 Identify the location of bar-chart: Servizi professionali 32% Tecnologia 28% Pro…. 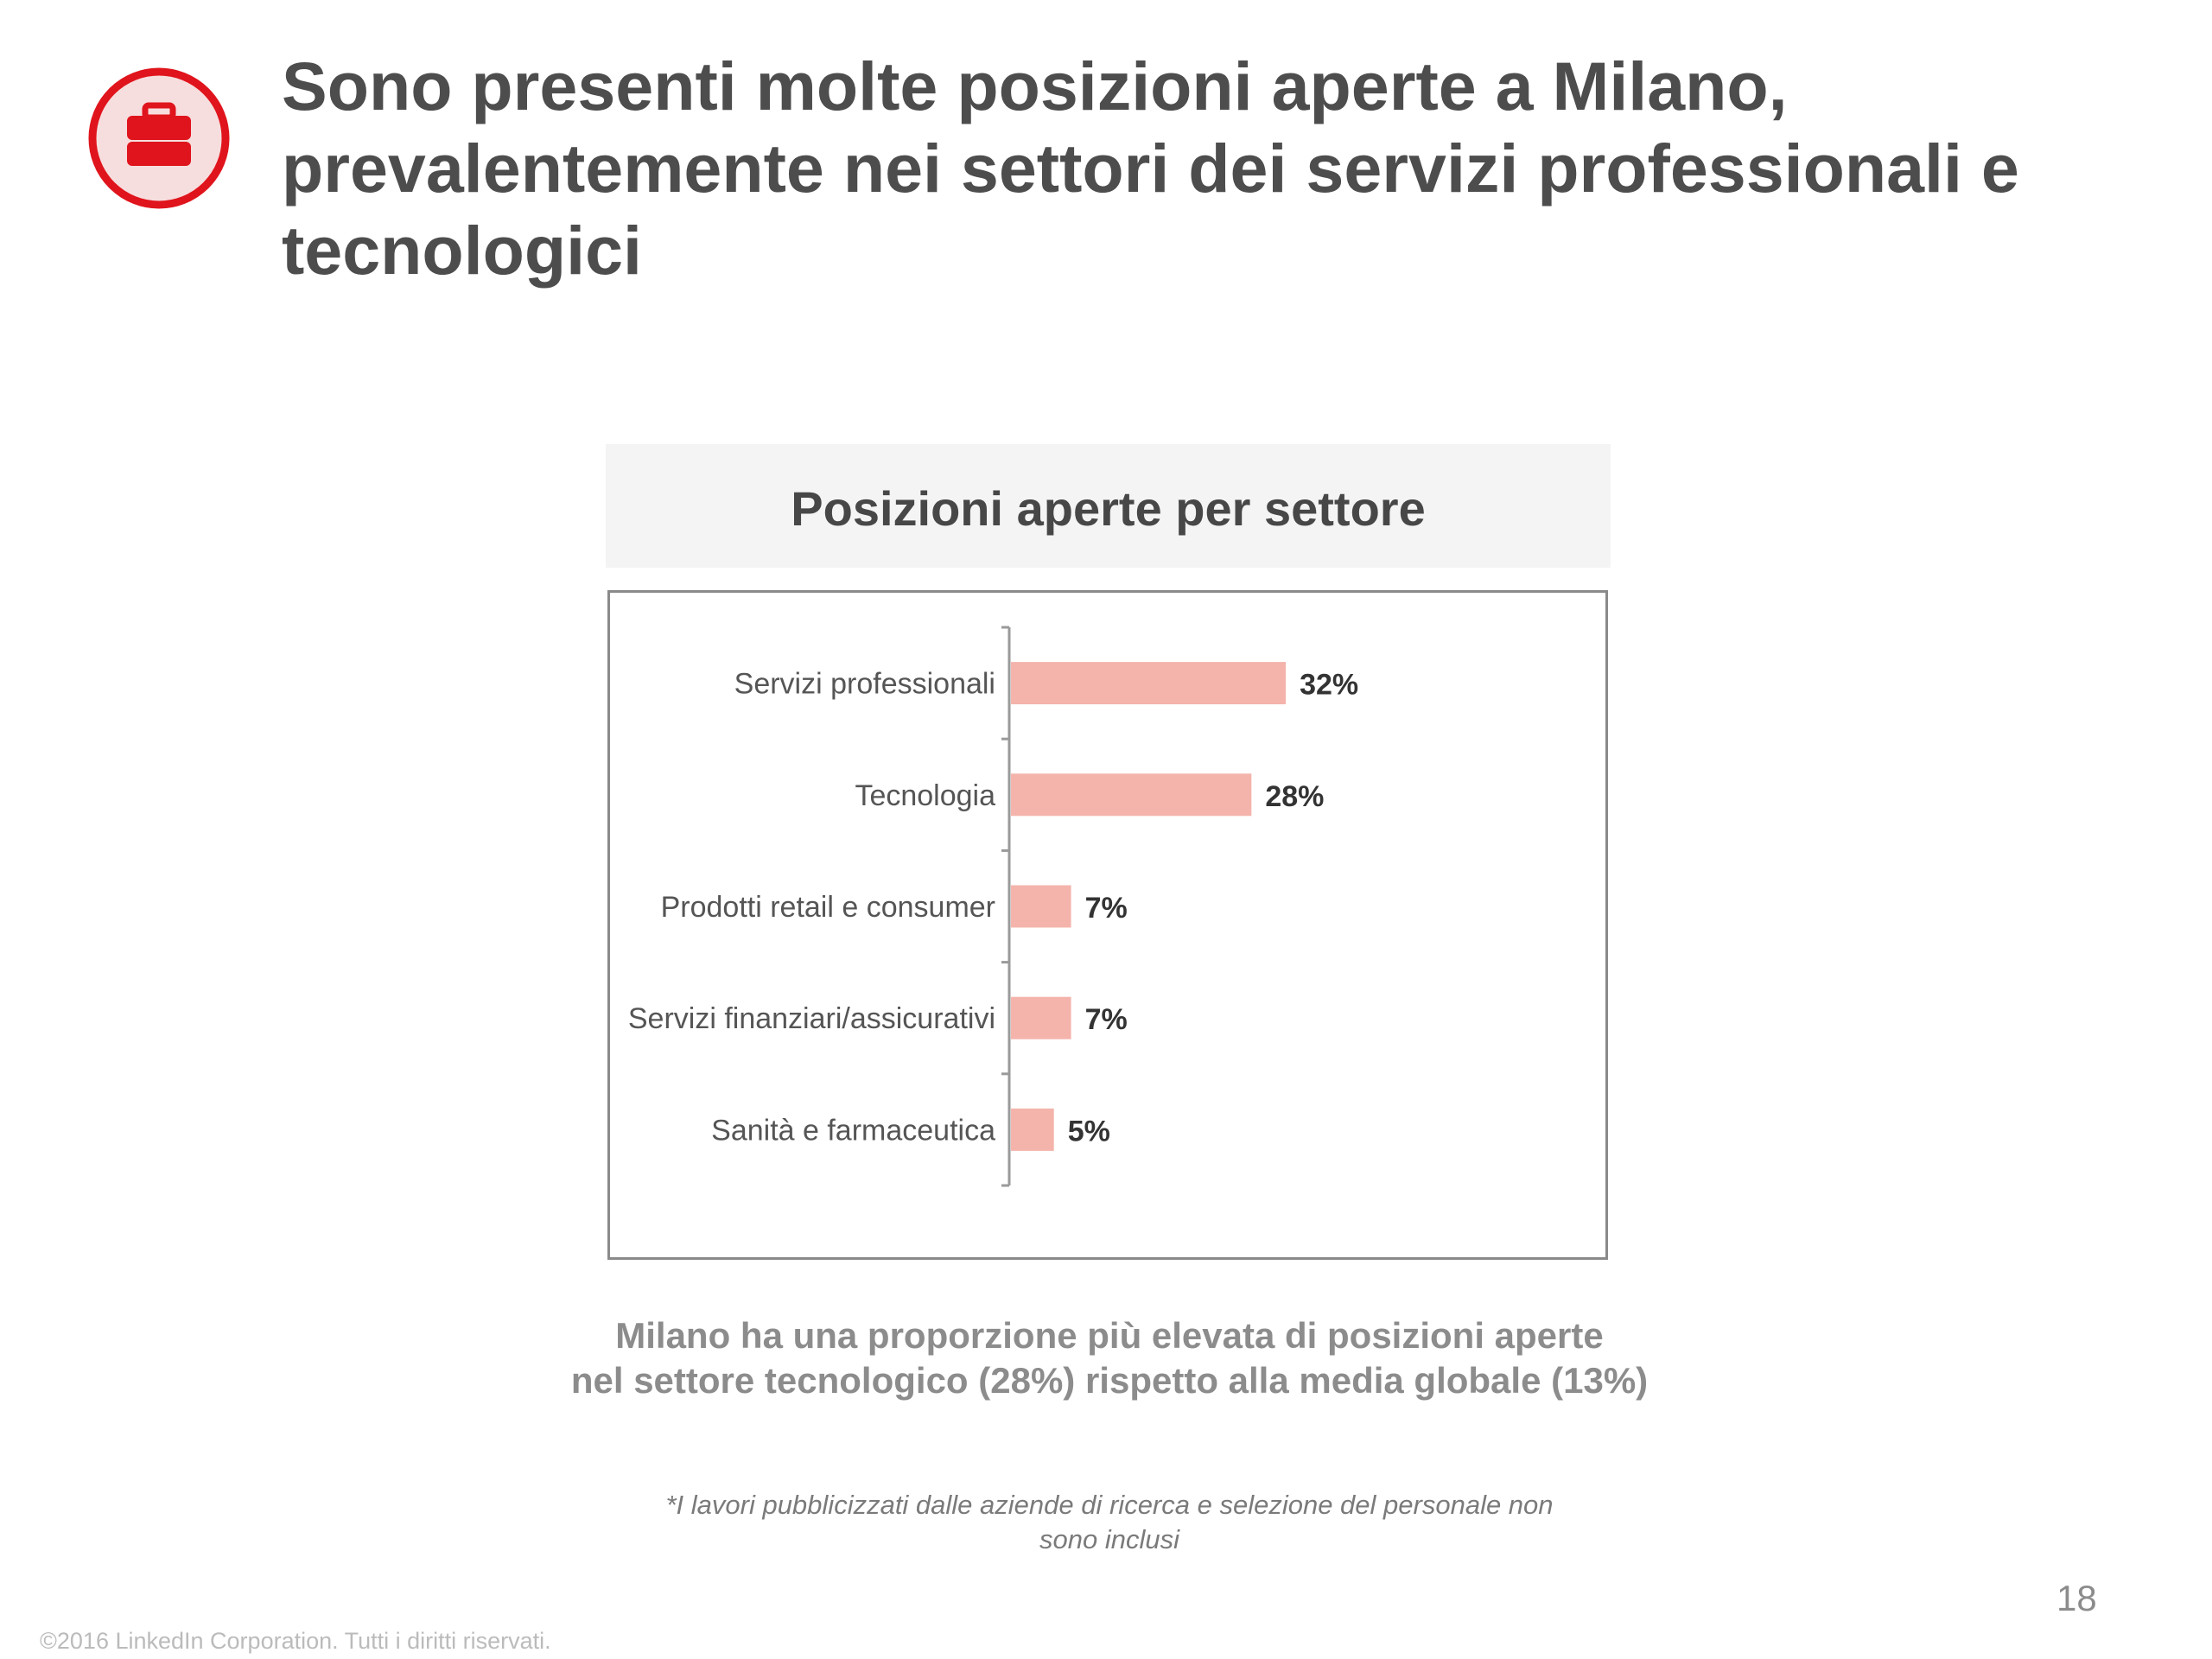
(993, 906).